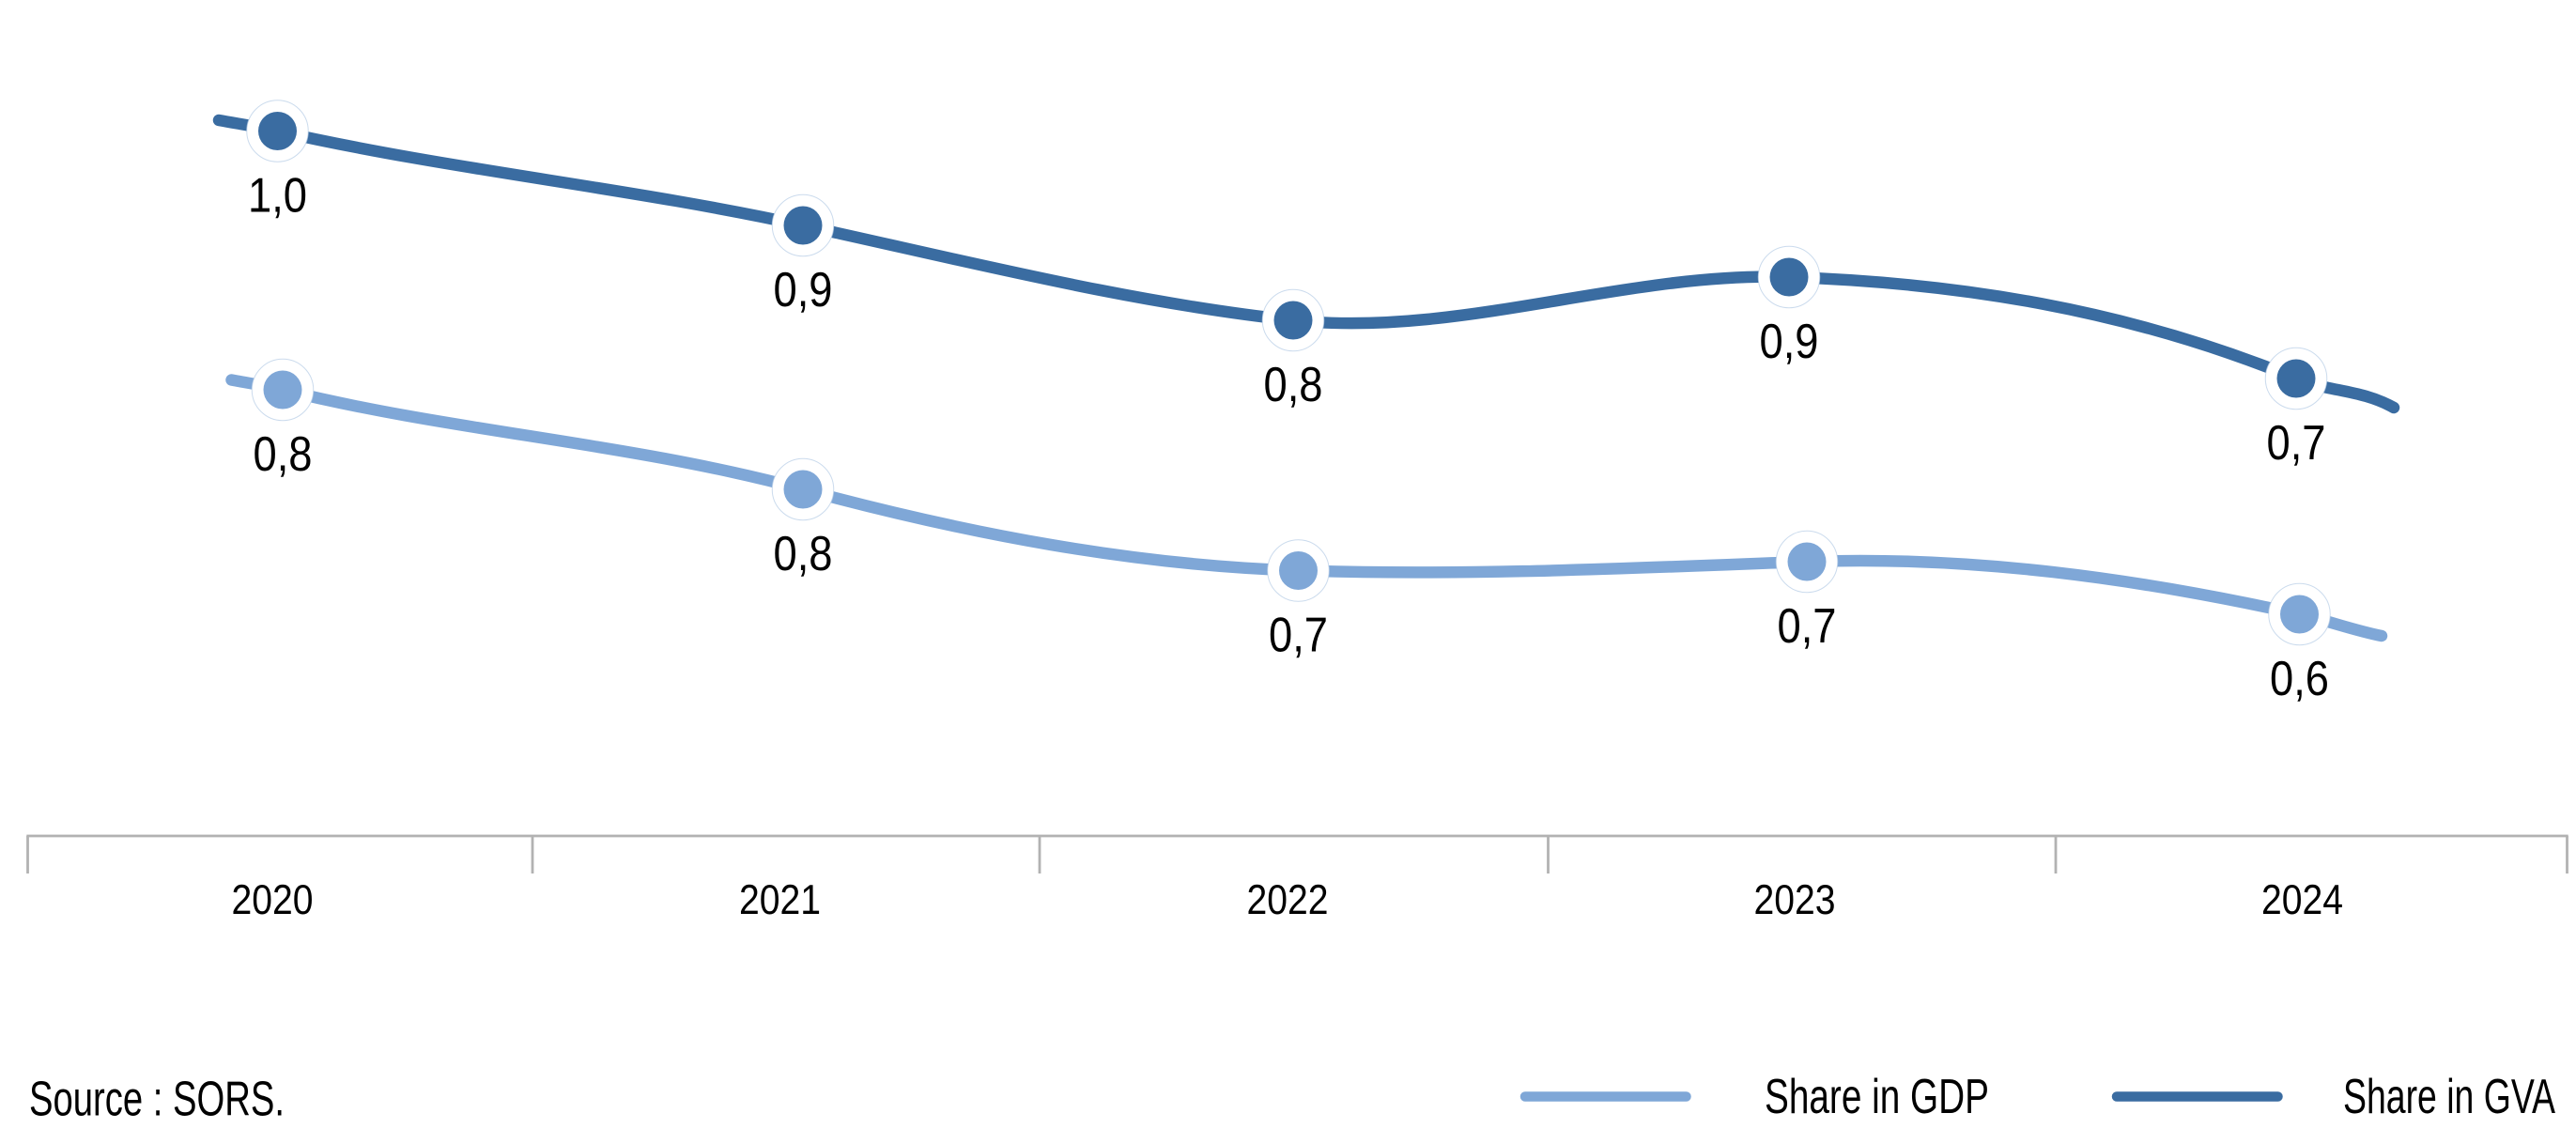 This screenshot has width=2576, height=1144. What do you see at coordinates (1795, 900) in the screenshot?
I see `svg-text: 2023` at bounding box center [1795, 900].